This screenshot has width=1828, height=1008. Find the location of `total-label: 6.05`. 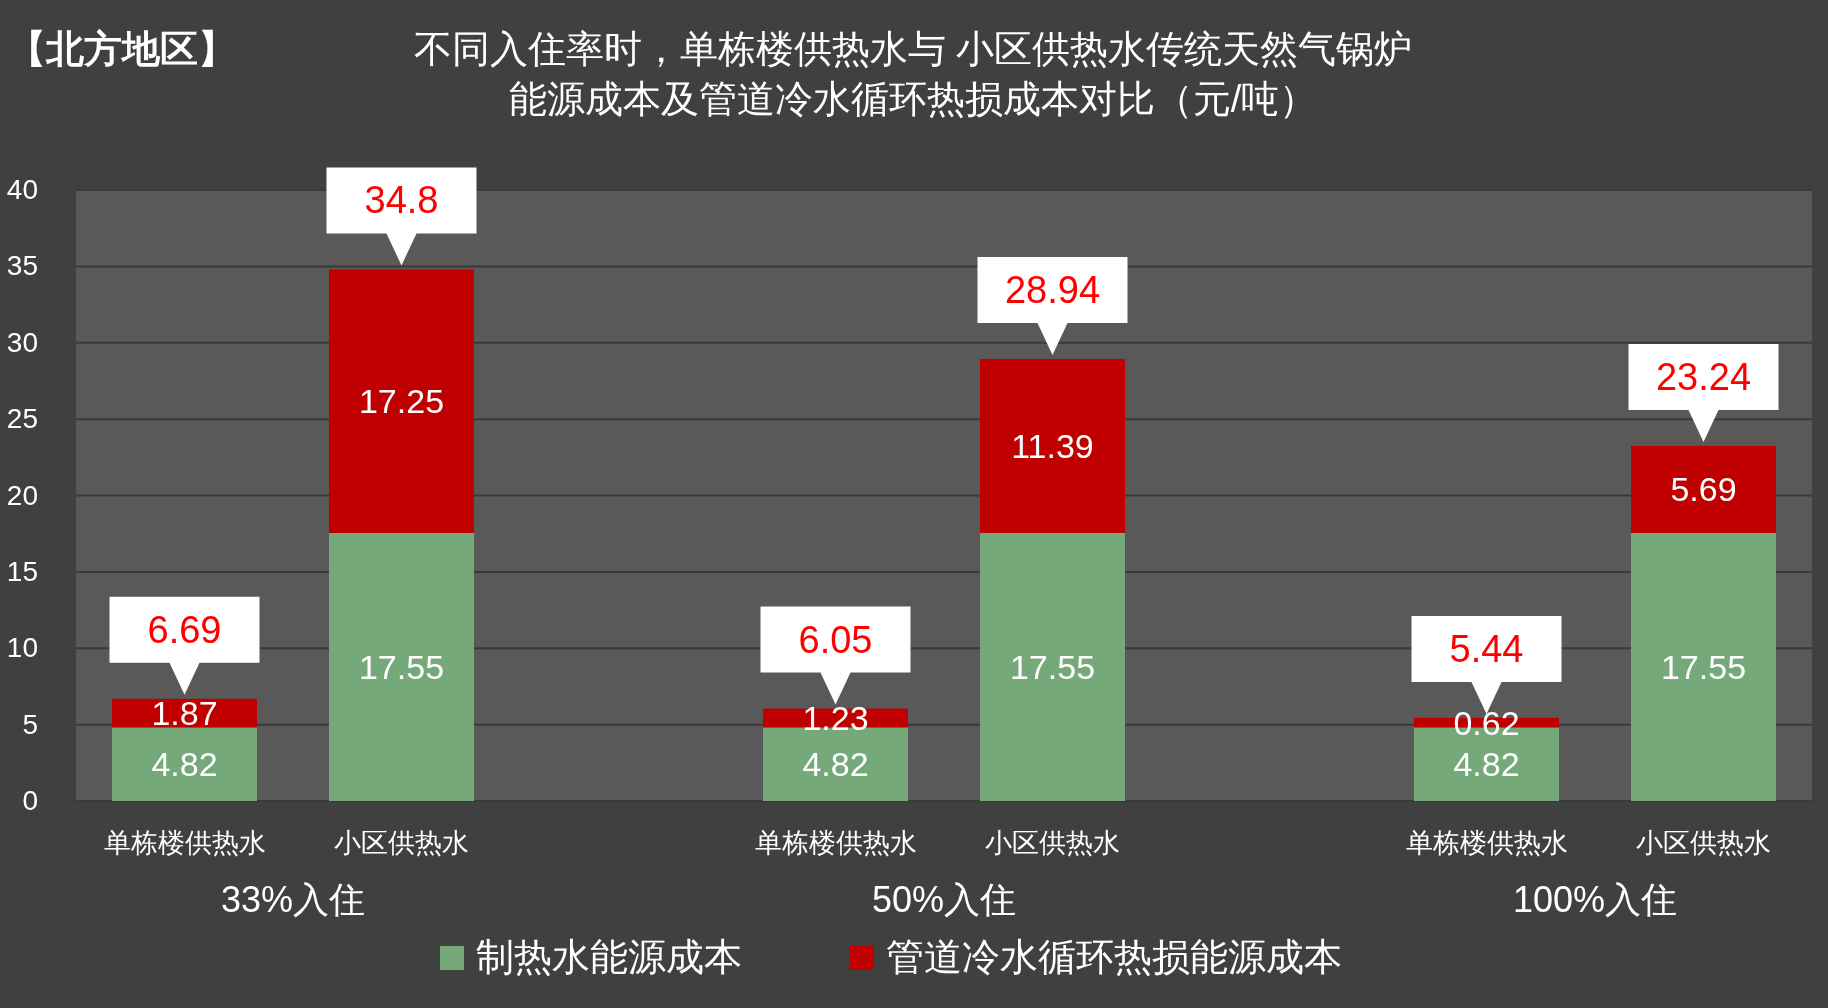

total-label: 6.05 is located at coordinates (835, 639).